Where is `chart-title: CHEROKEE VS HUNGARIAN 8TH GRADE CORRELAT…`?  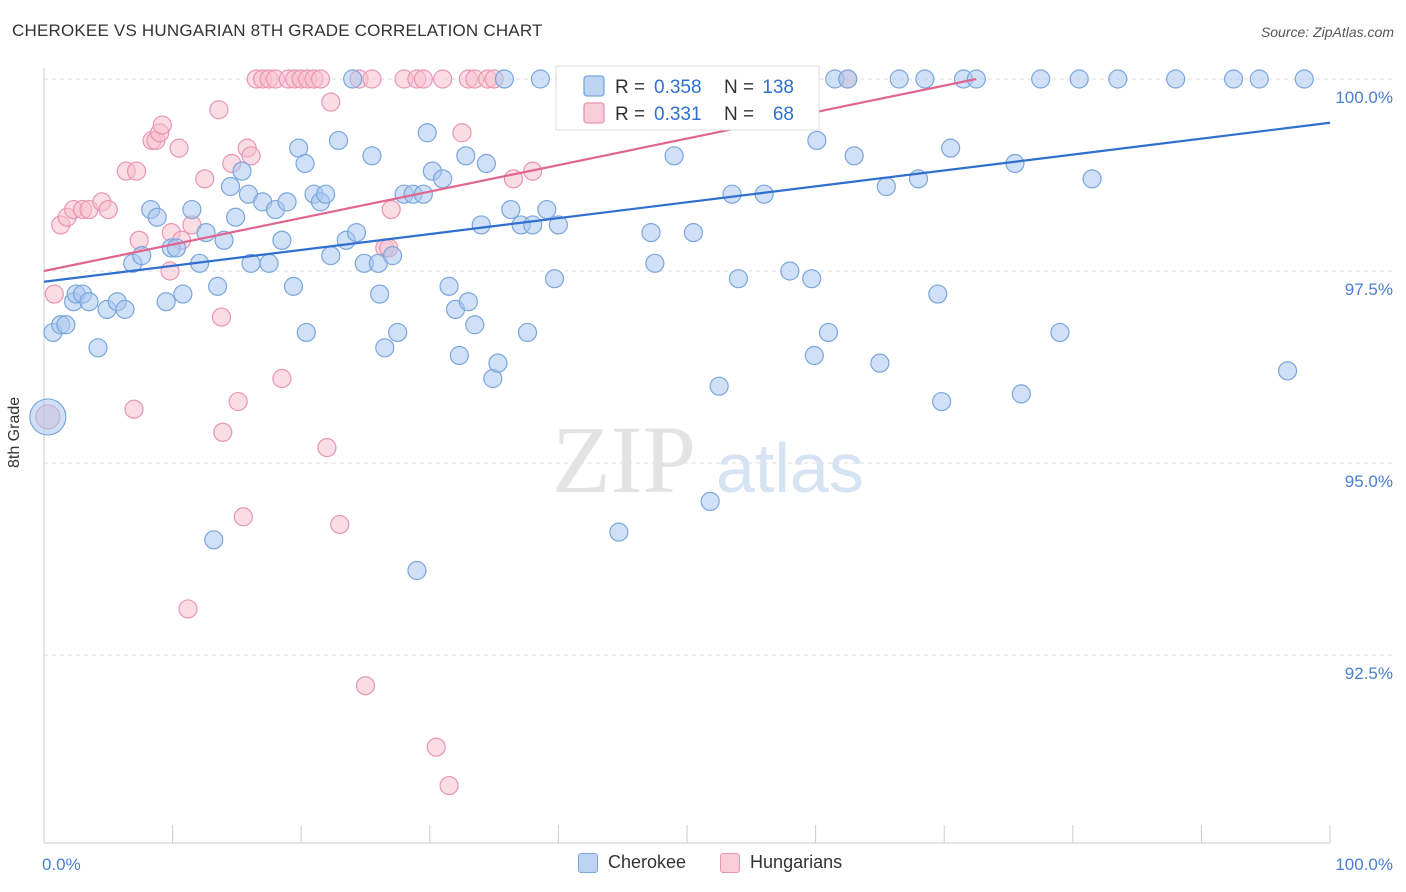
chart-title: CHEROKEE VS HUNGARIAN 8TH GRADE CORRELAT… is located at coordinates (277, 30).